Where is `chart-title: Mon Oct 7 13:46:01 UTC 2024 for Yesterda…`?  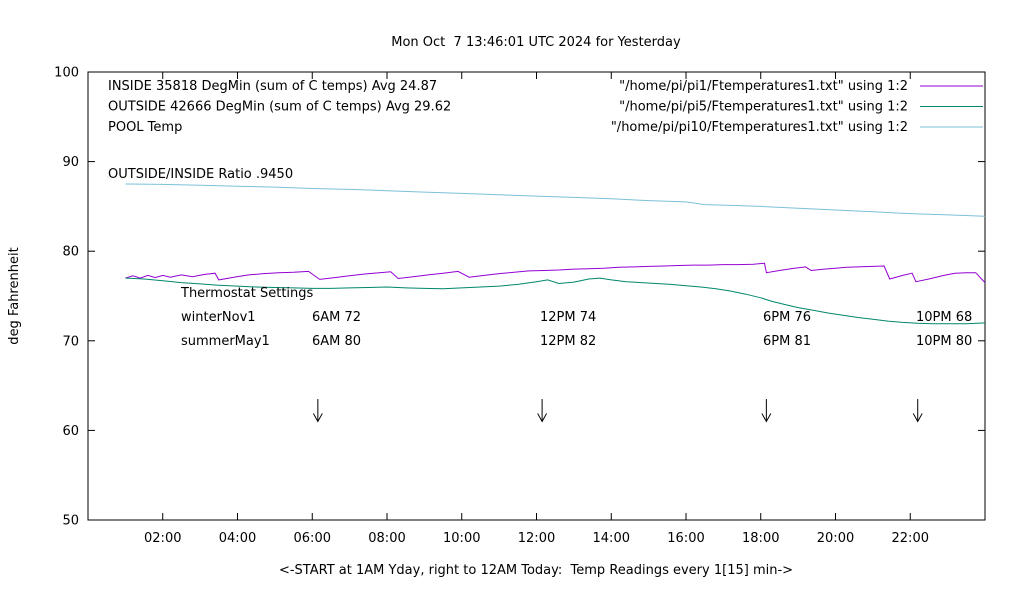
chart-title: Mon Oct 7 13:46:01 UTC 2024 for Yesterda… is located at coordinates (536, 42).